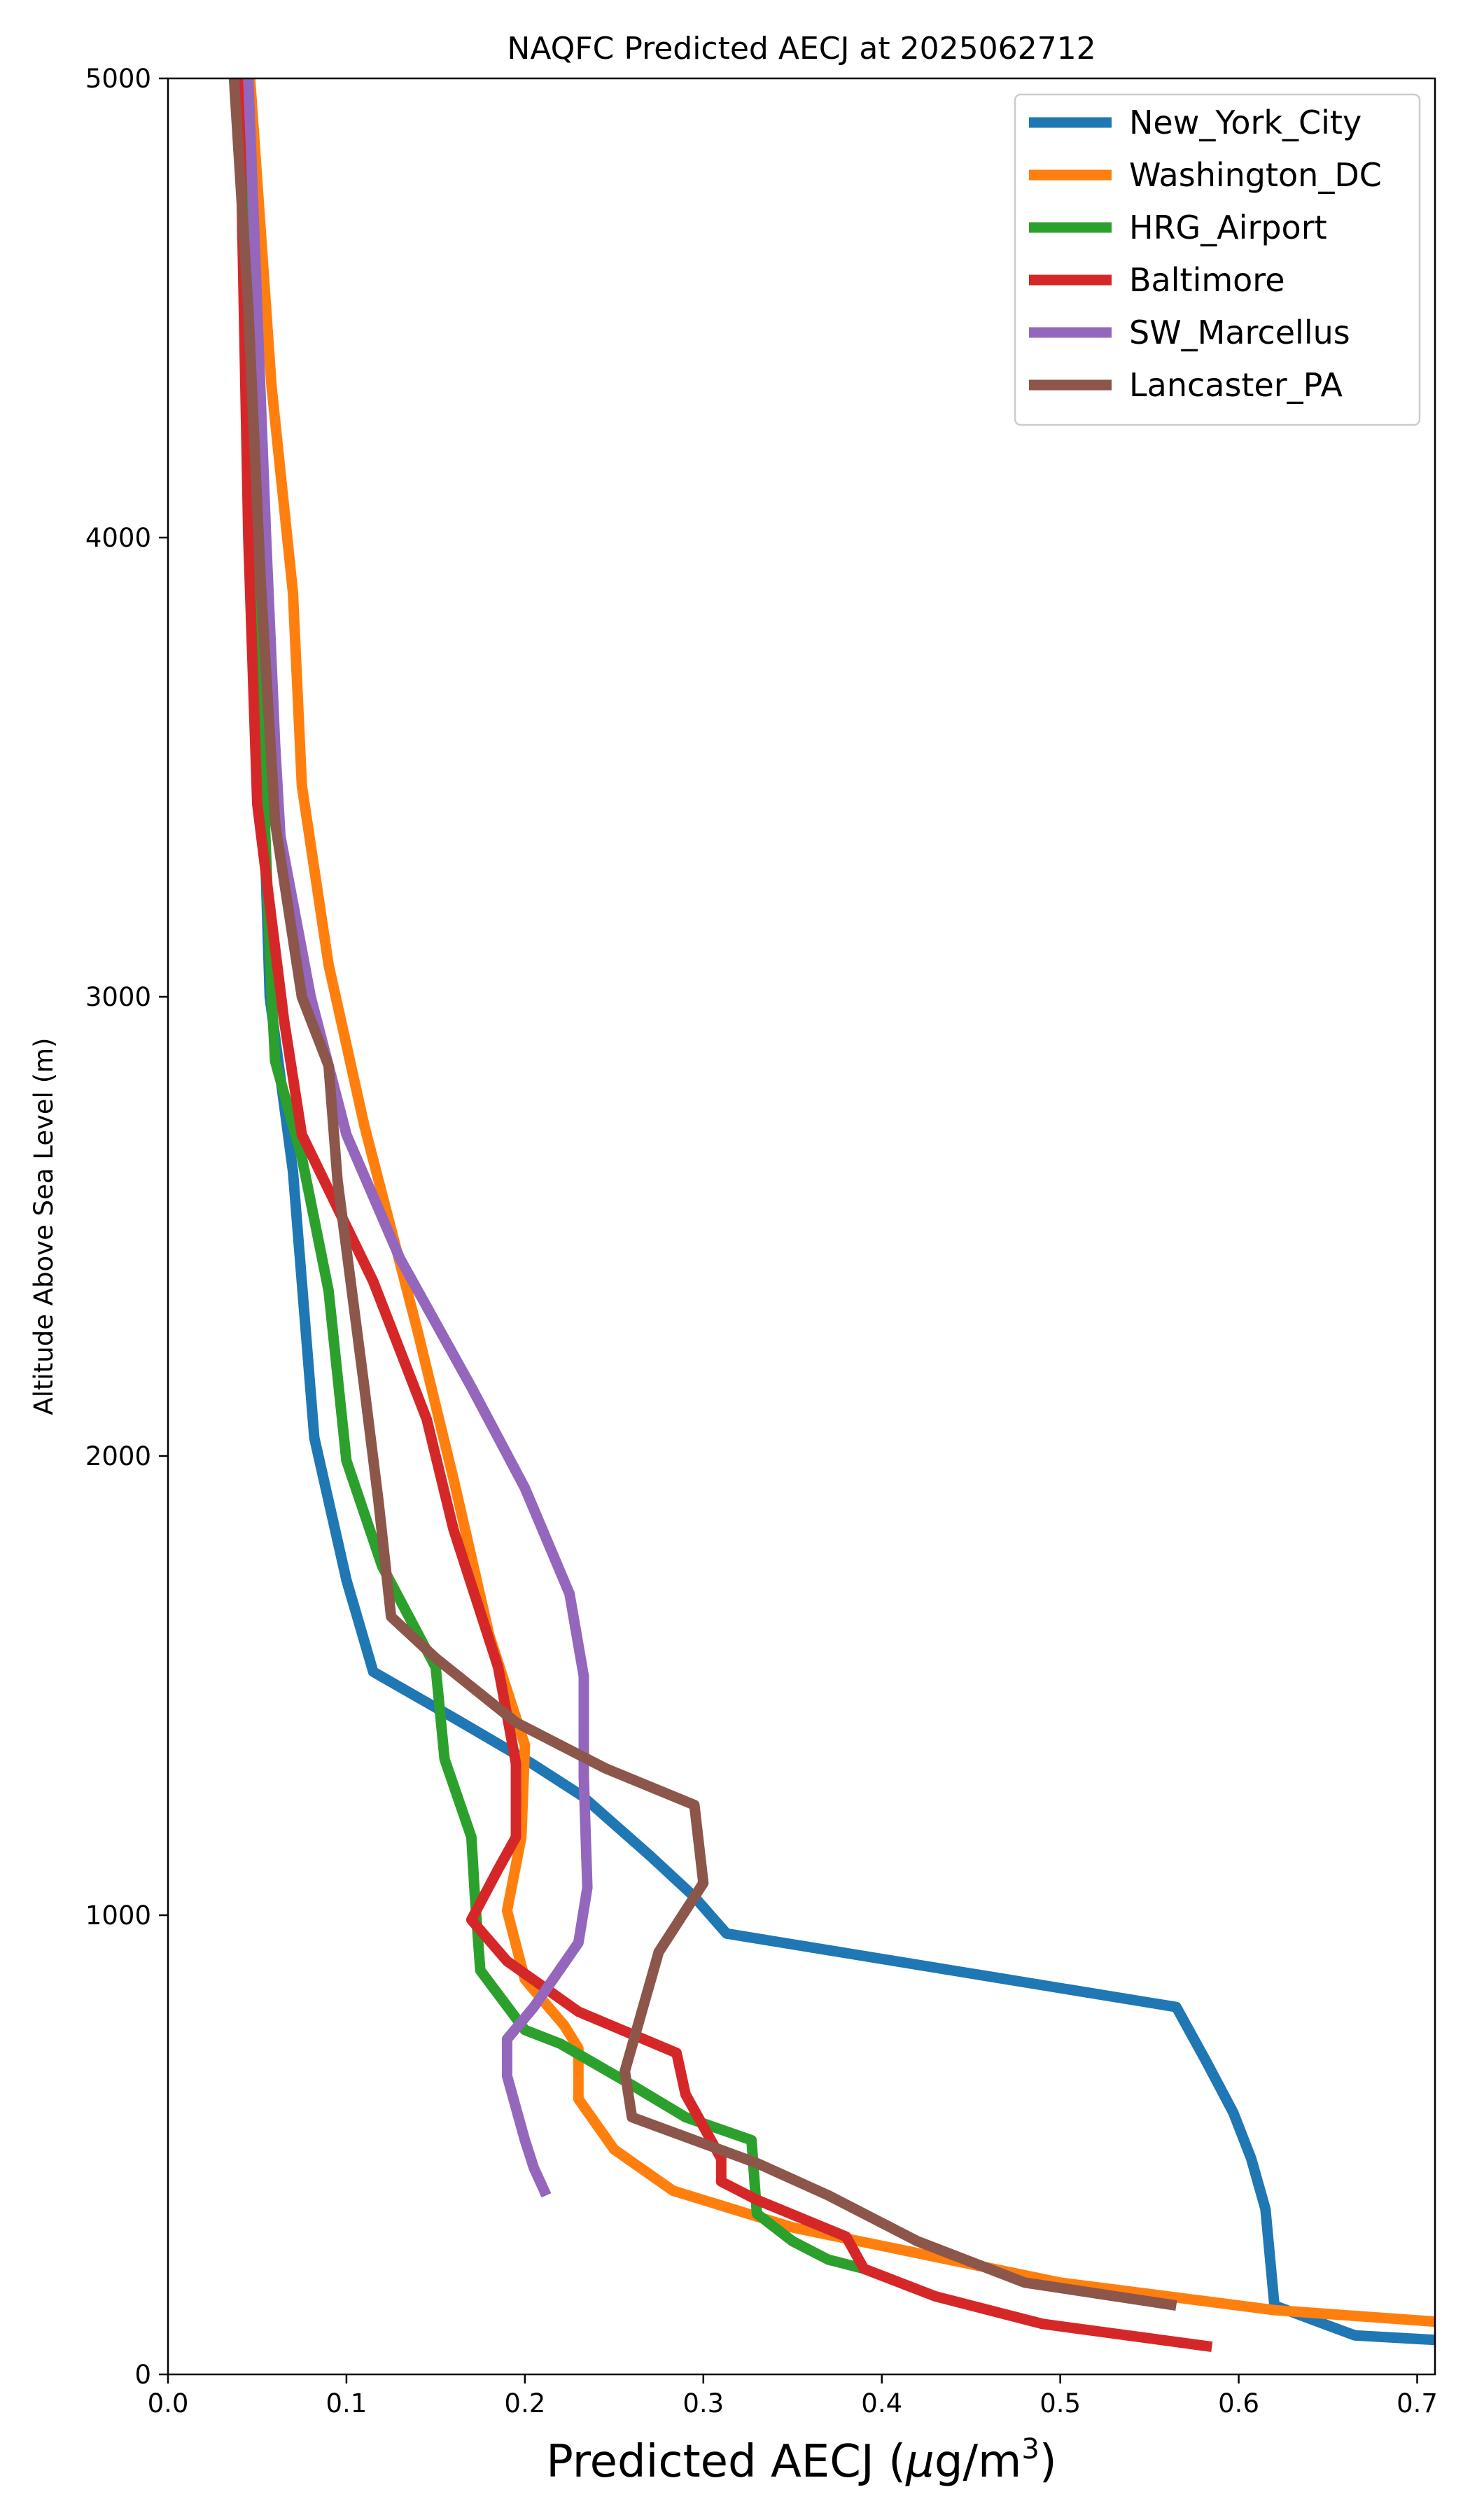 This screenshot has width=1470, height=2520. What do you see at coordinates (347, 2403) in the screenshot?
I see `x-tick-label: 0.1` at bounding box center [347, 2403].